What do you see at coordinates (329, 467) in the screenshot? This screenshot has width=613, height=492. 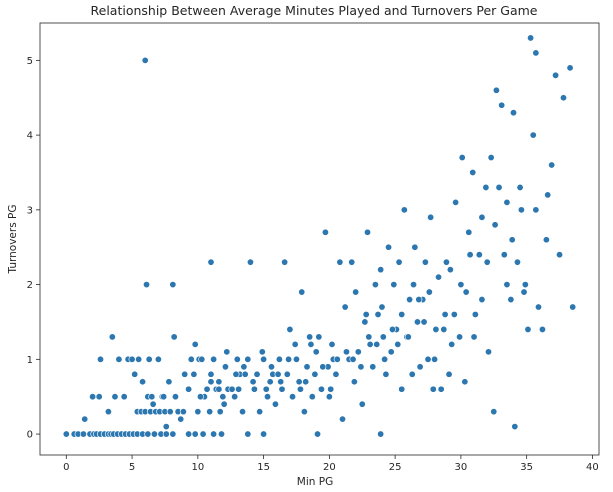 I see `x-tick-label: 20` at bounding box center [329, 467].